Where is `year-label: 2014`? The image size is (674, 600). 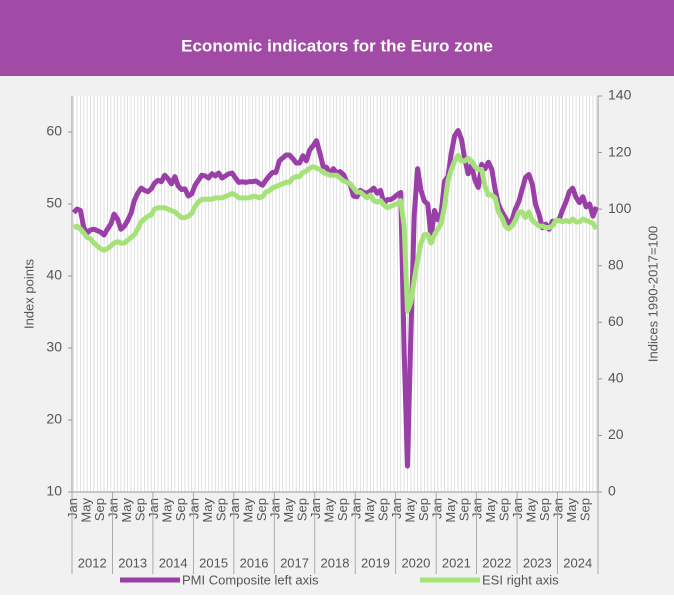
year-label: 2014 is located at coordinates (173, 562).